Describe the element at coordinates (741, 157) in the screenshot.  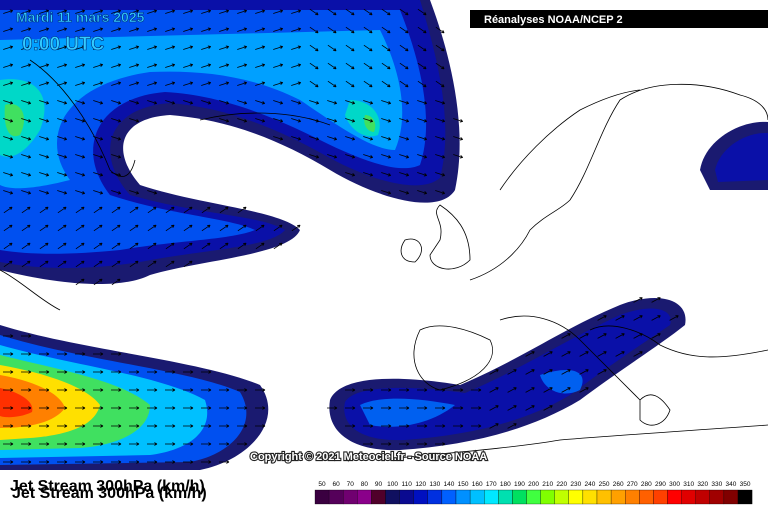
I see `jet-band` at that location.